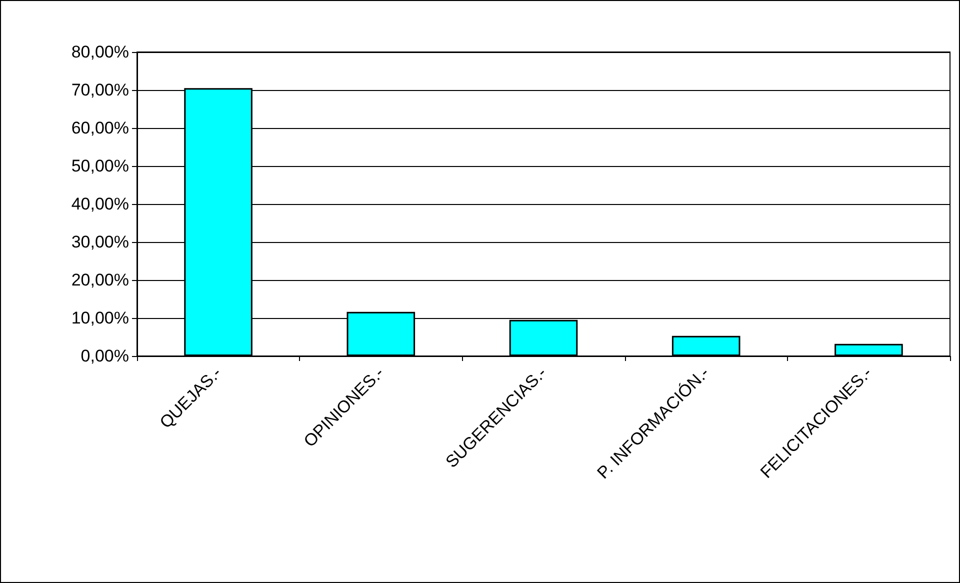  I want to click on y-tick-label: 80,00%, so click(100, 52).